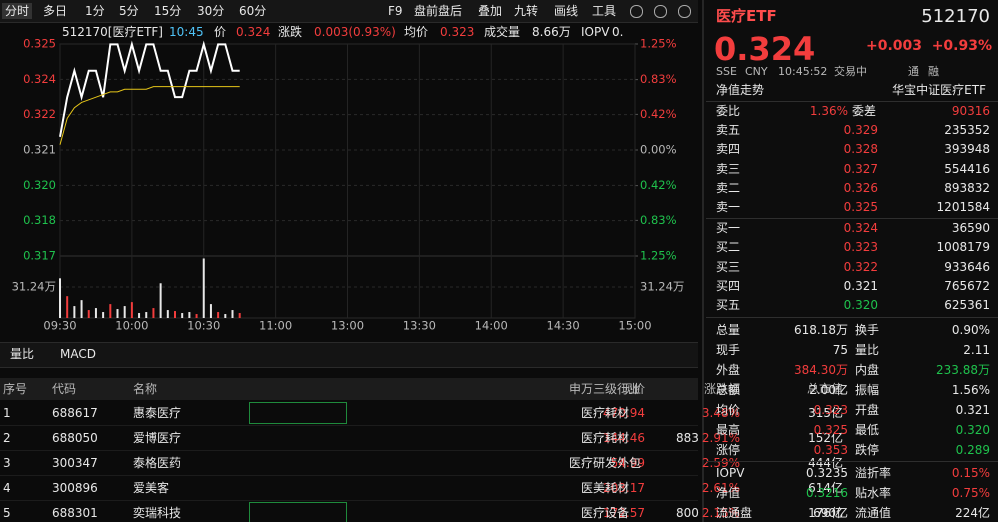 The image size is (998, 522). Describe the element at coordinates (290, 32) in the screenshot. I see `info-label: 涨跌` at that location.